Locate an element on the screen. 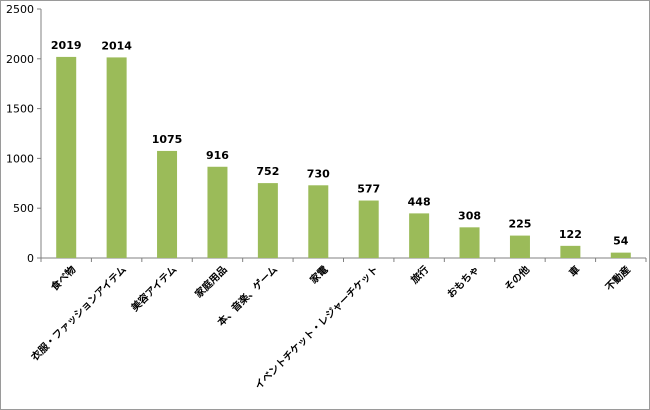 Image resolution: width=650 pixels, height=410 pixels. category-label: 家庭用品 is located at coordinates (210, 281).